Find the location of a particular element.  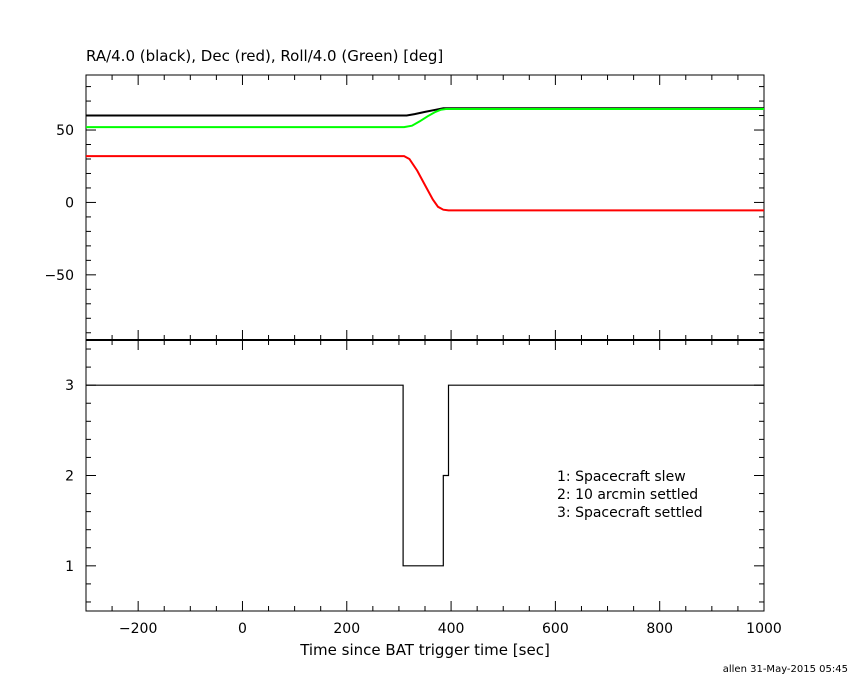

bottom-y-tick-label: 1 is located at coordinates (69, 567).